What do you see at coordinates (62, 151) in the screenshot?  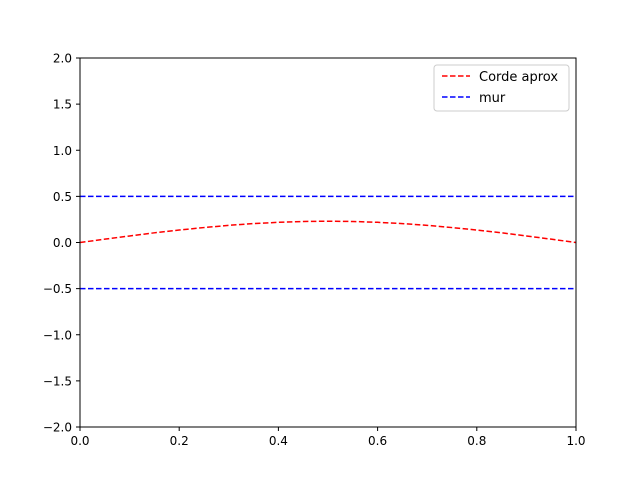 I see `y-tick-label: 1.0` at bounding box center [62, 151].